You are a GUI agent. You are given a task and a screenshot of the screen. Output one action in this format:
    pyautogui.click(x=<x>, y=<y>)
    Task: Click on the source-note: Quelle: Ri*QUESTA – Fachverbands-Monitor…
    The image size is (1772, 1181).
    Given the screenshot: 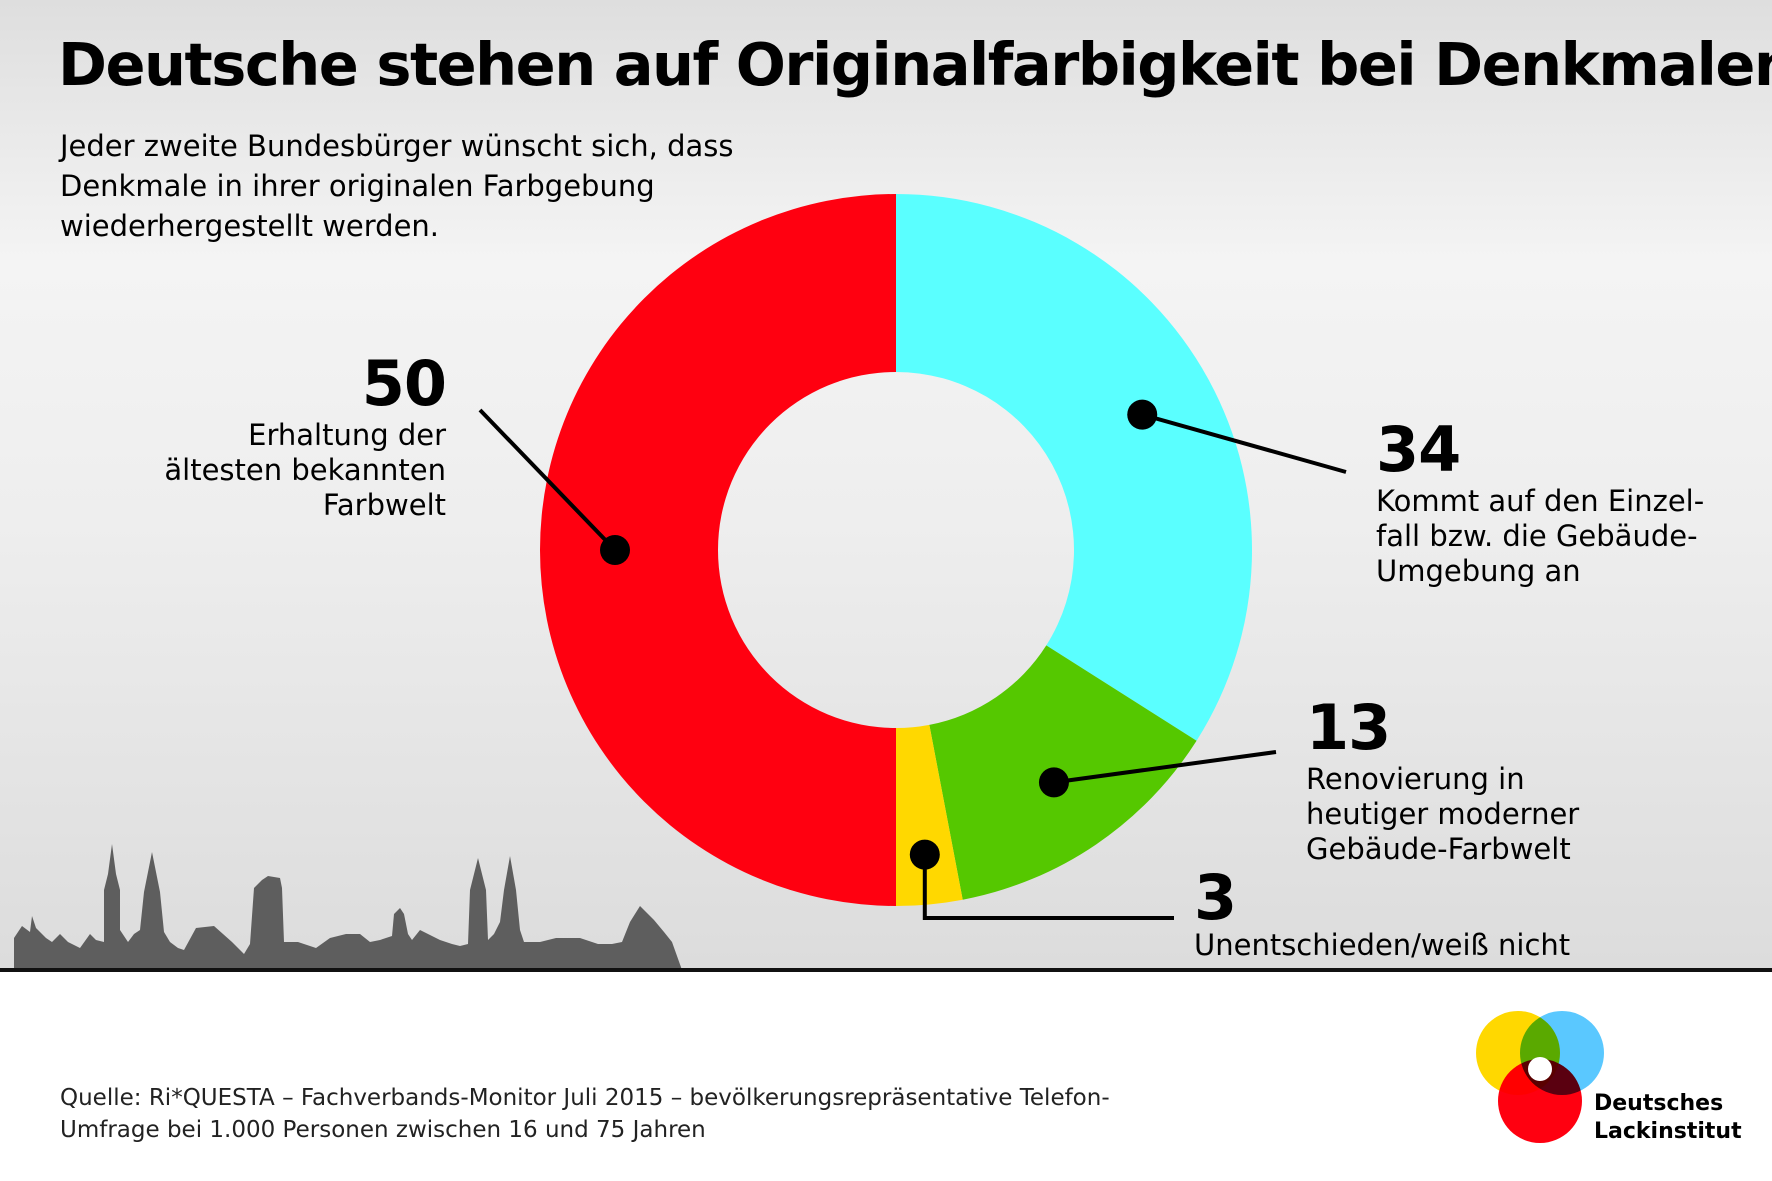 What is the action you would take?
    pyautogui.click(x=585, y=1114)
    